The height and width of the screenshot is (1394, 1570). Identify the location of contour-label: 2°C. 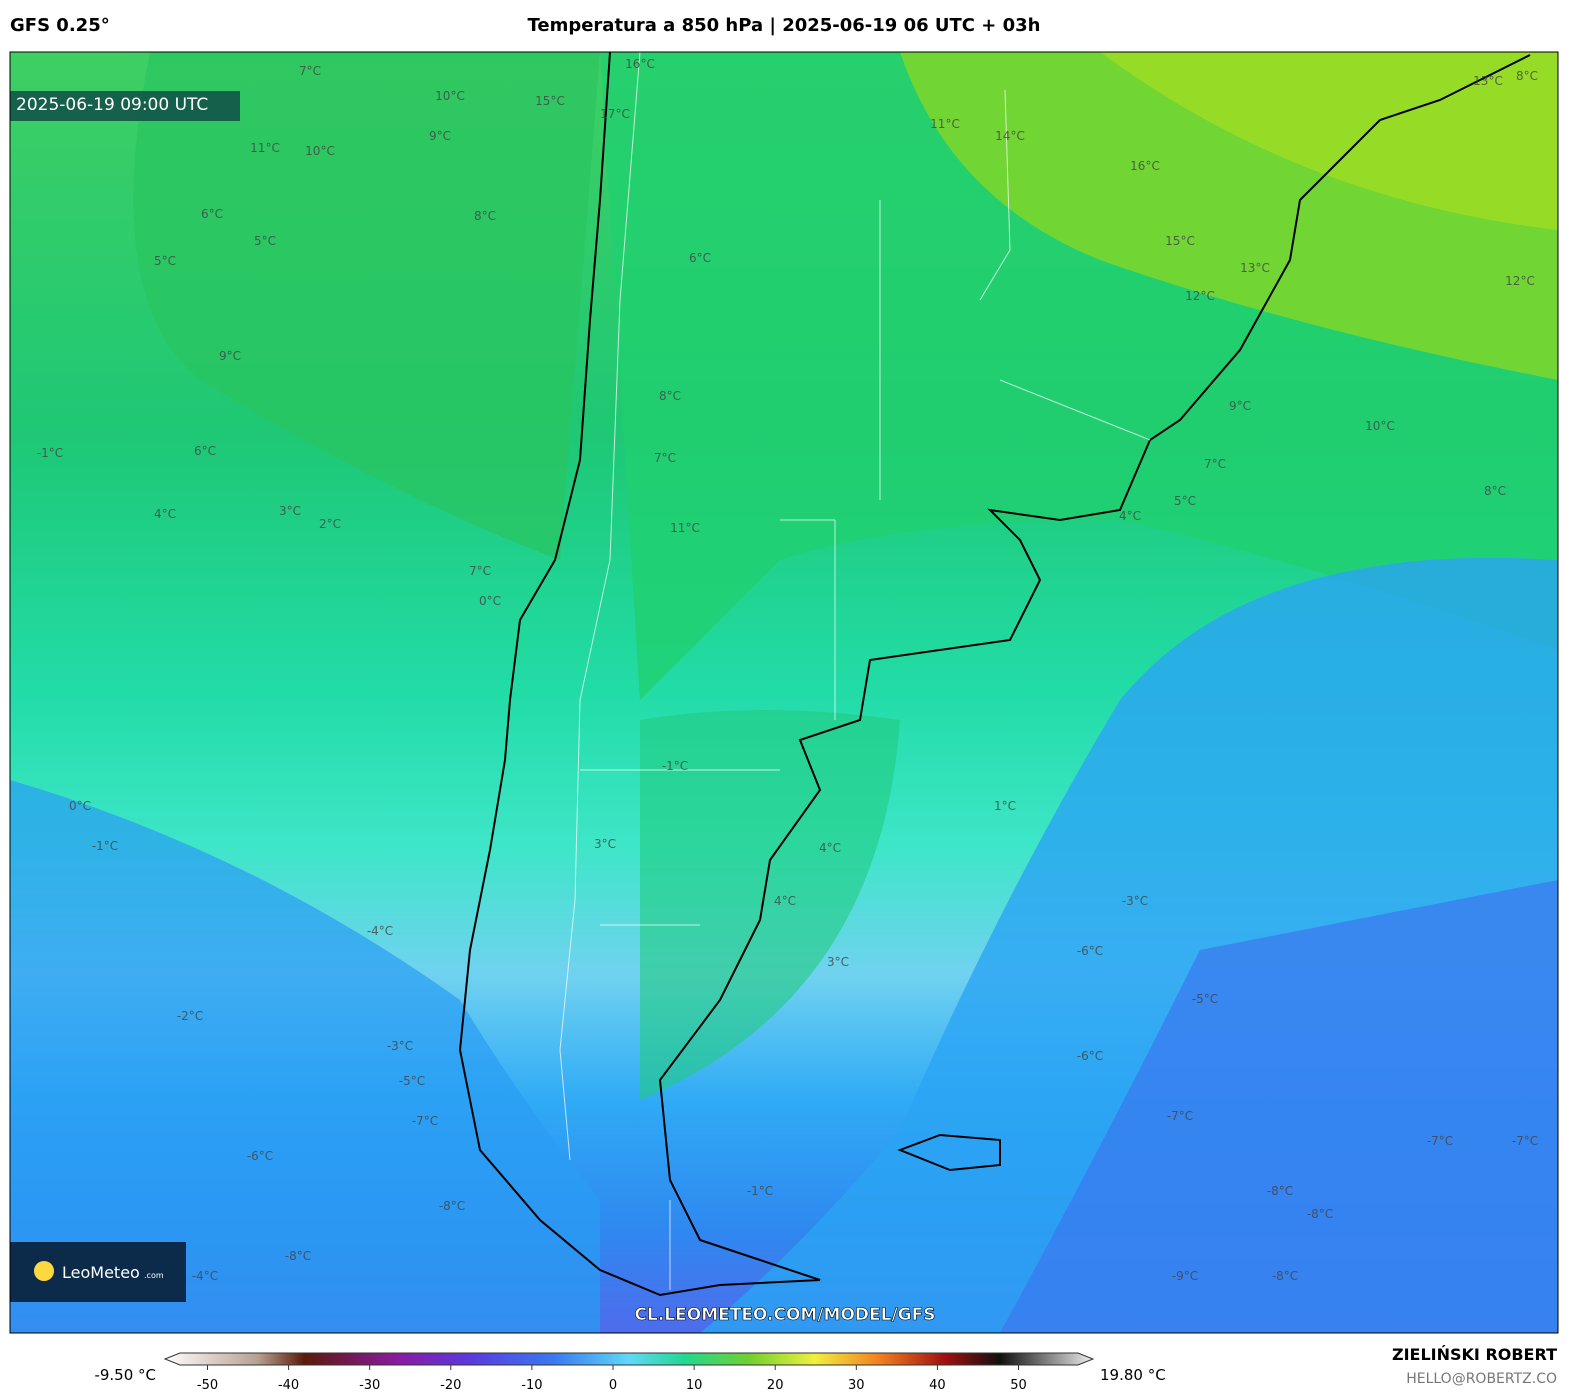
(330, 524).